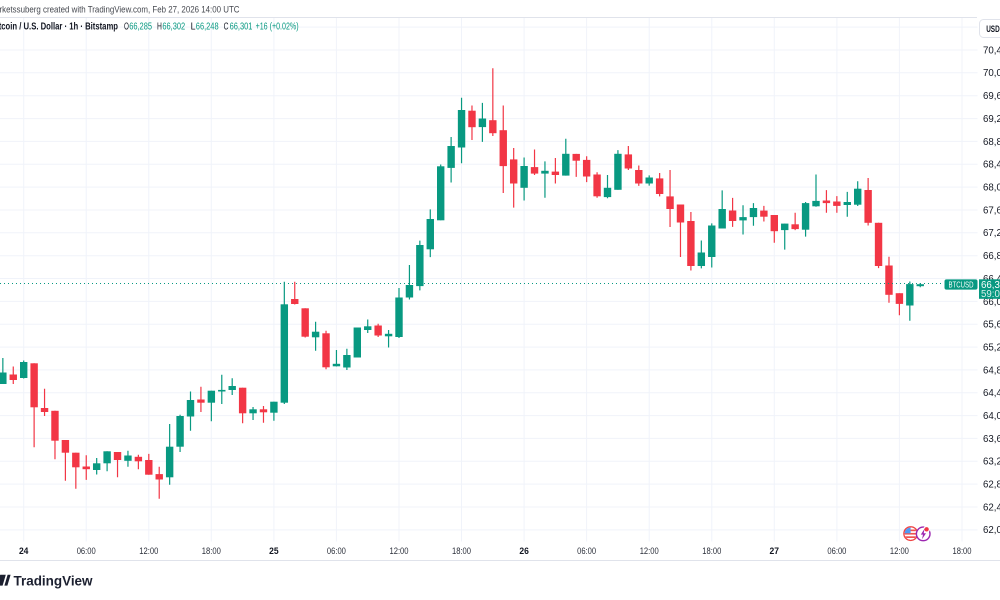 This screenshot has height=600, width=1000. What do you see at coordinates (961, 285) in the screenshot?
I see `svg-text: BTCUSD` at bounding box center [961, 285].